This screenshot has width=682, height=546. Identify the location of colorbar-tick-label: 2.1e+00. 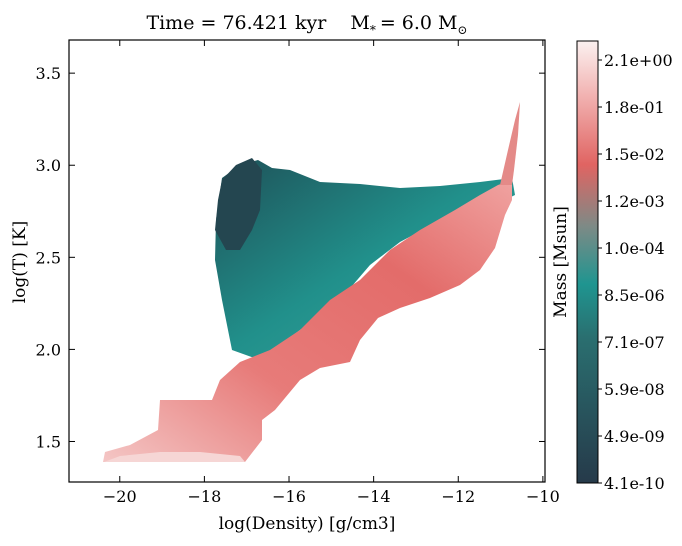
(638, 60).